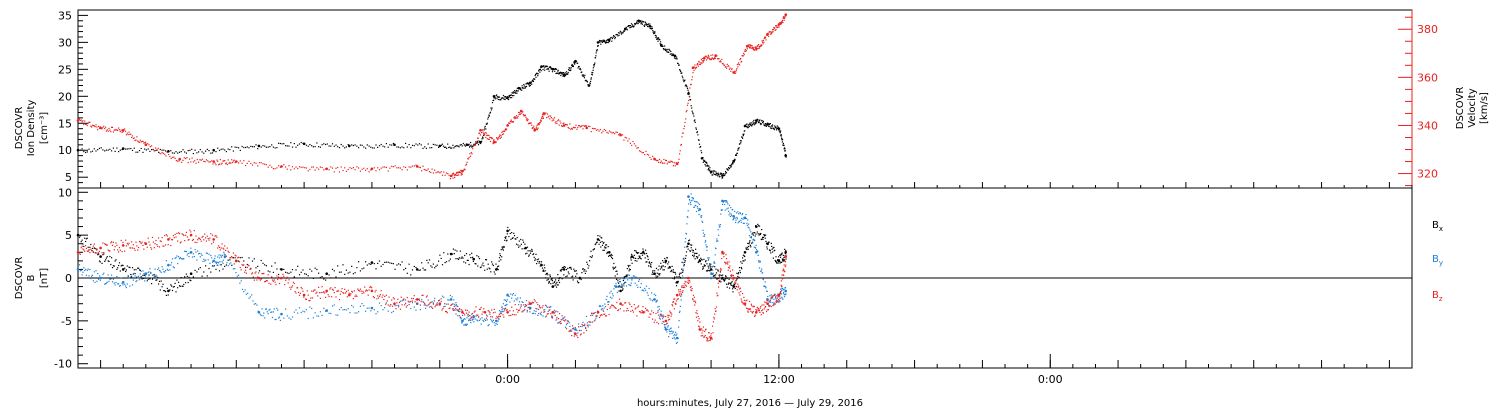 This screenshot has height=410, width=1500. I want to click on b-tick-label: 10, so click(65, 192).